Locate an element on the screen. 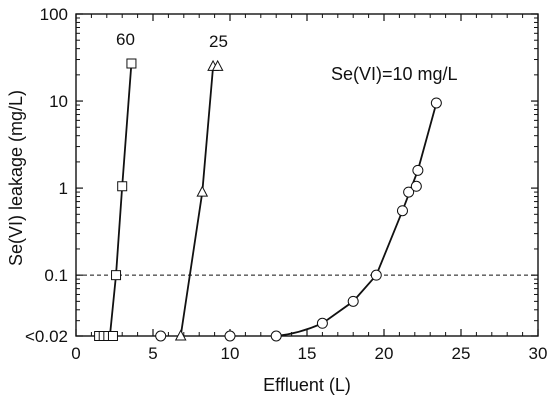  y-tick-label: 0.1 is located at coordinates (56, 275).